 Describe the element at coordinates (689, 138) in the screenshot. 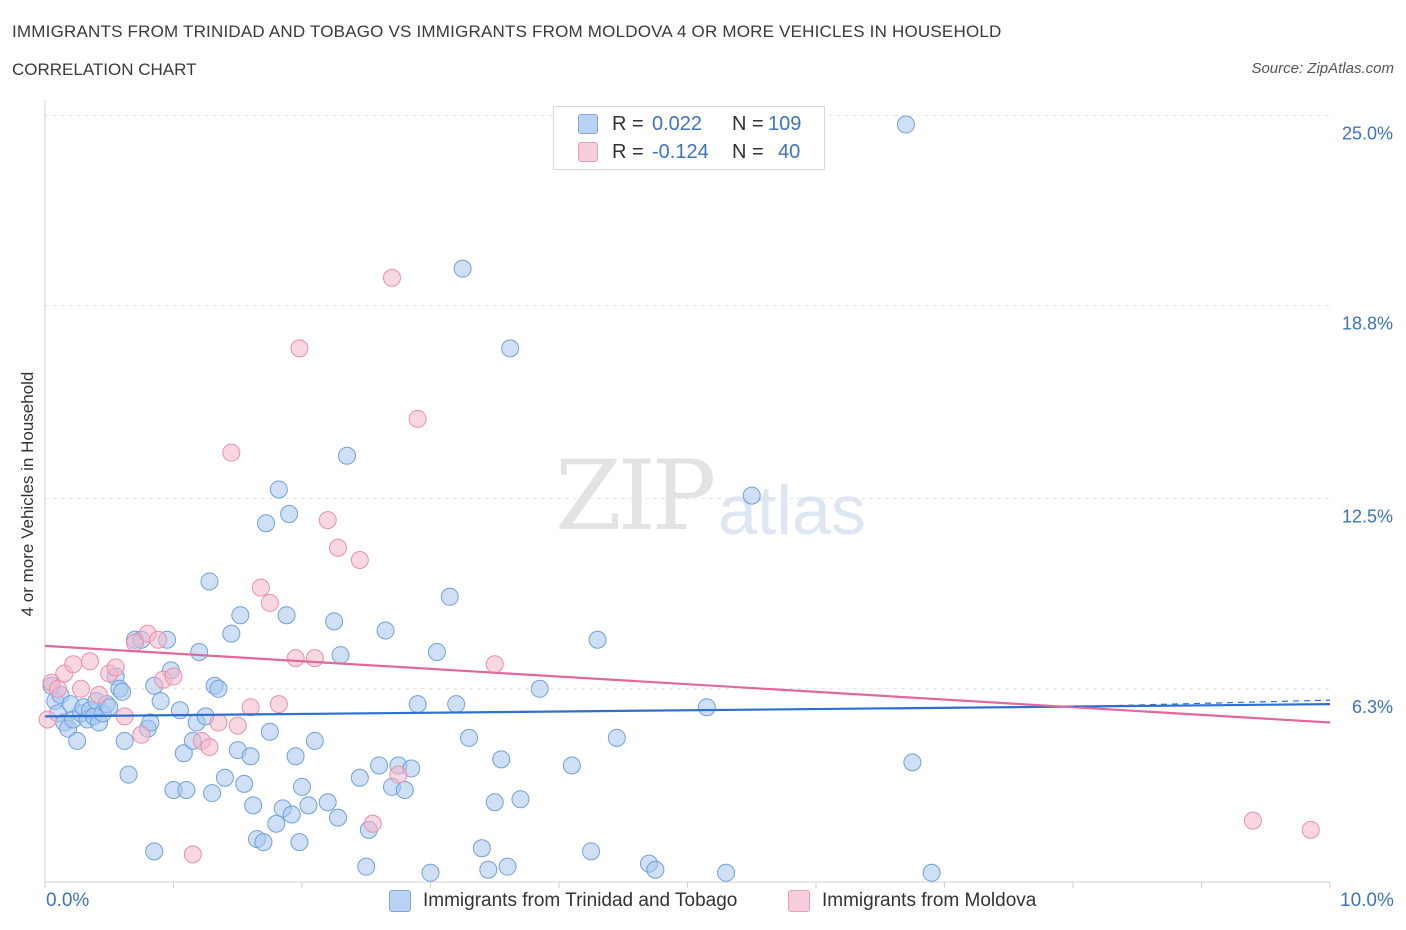

I see `correlation-legend: R = 0.022 N = 109 R = -0.124 N = 40` at that location.